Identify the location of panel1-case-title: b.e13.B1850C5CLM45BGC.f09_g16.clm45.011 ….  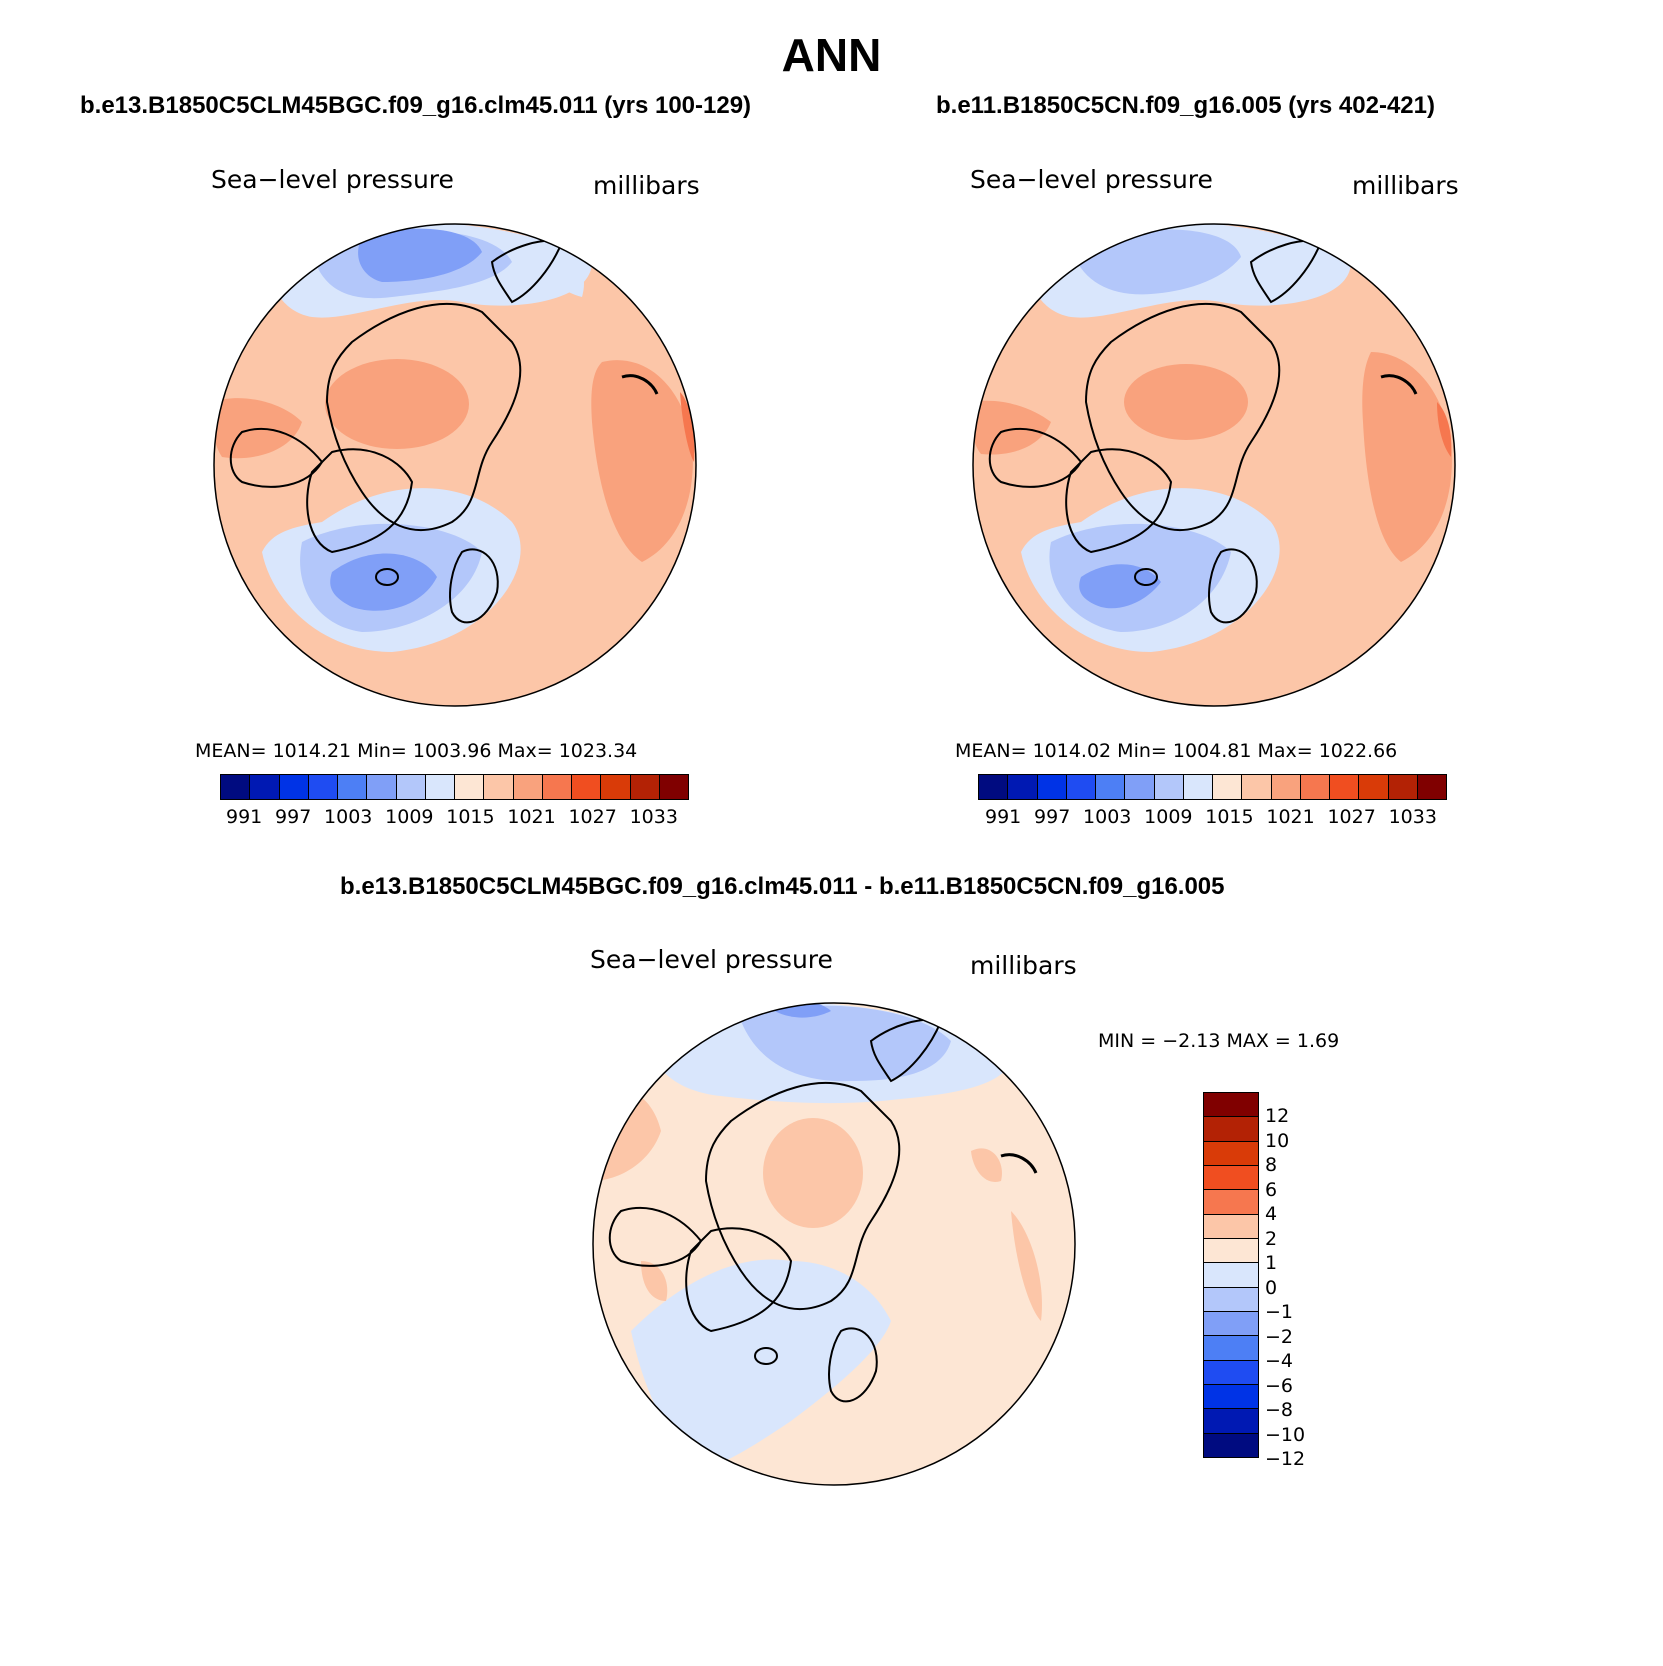
(416, 105).